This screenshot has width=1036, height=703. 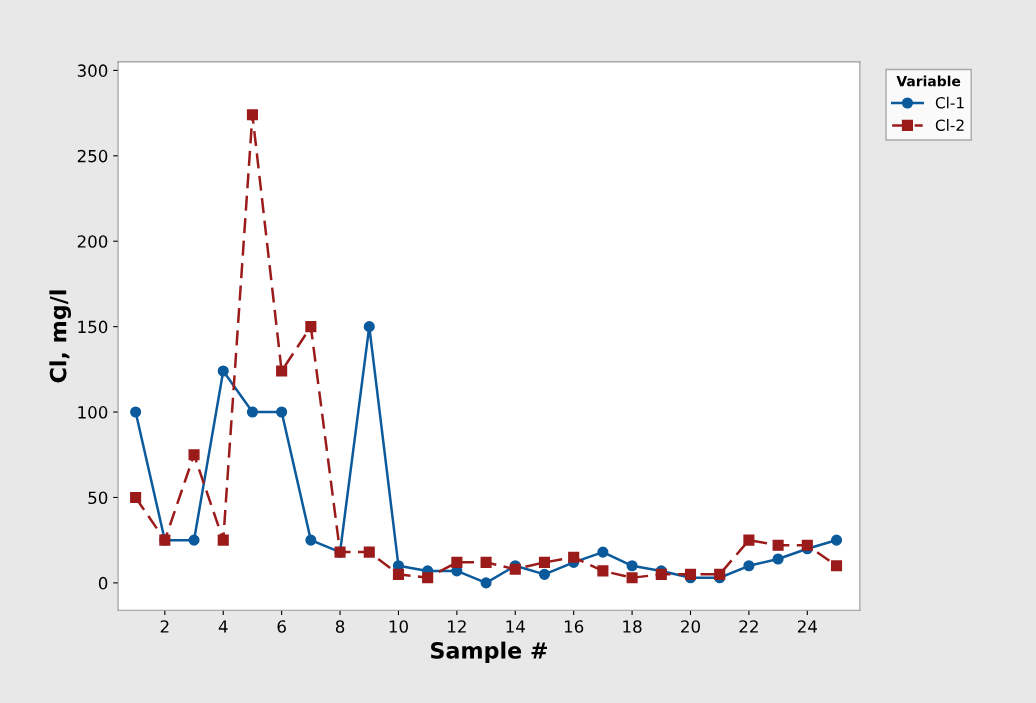 I want to click on x-tick-label: 4, so click(x=223, y=626).